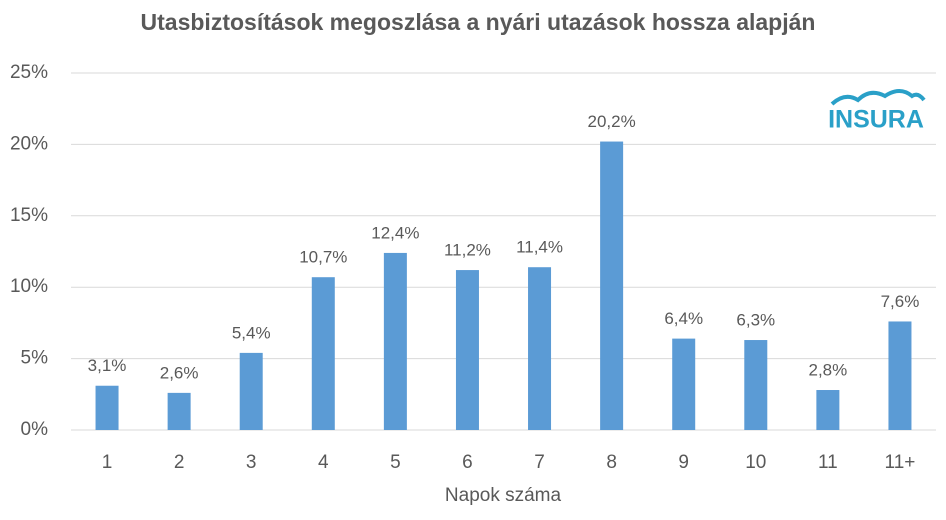  I want to click on x-tick-label: 11+, so click(900, 462).